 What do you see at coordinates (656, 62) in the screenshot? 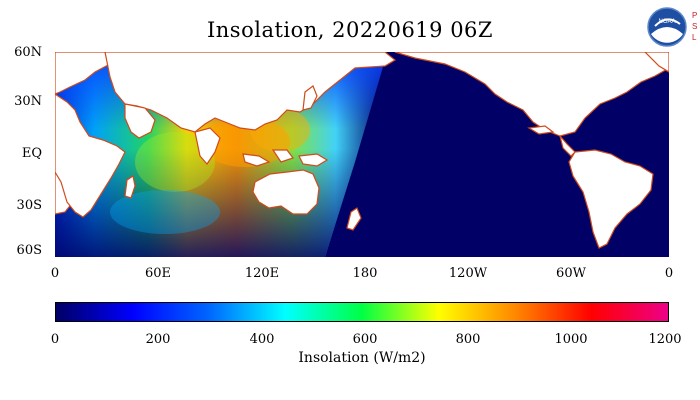
I see `land-greenland` at bounding box center [656, 62].